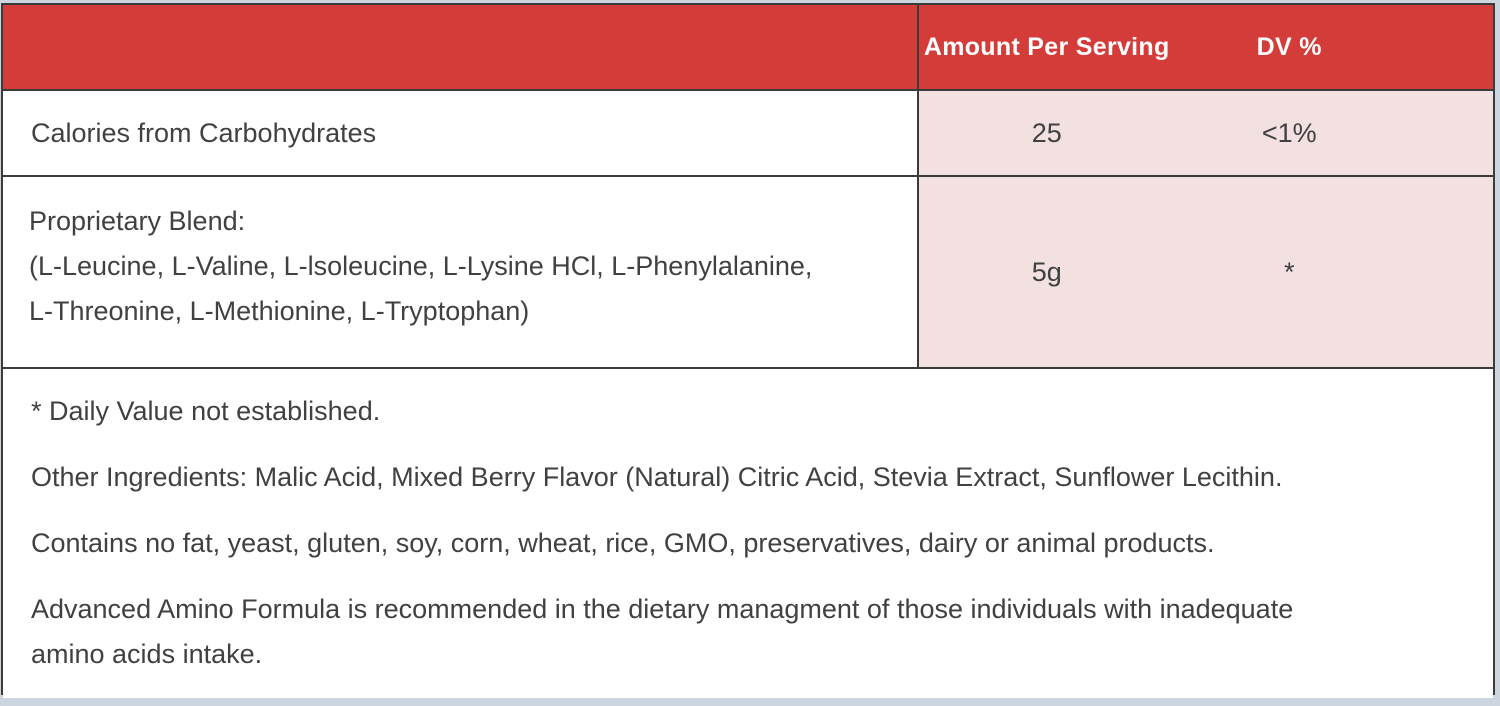  What do you see at coordinates (1206, 133) in the screenshot?
I see `row-values-calories: 25 <1%` at bounding box center [1206, 133].